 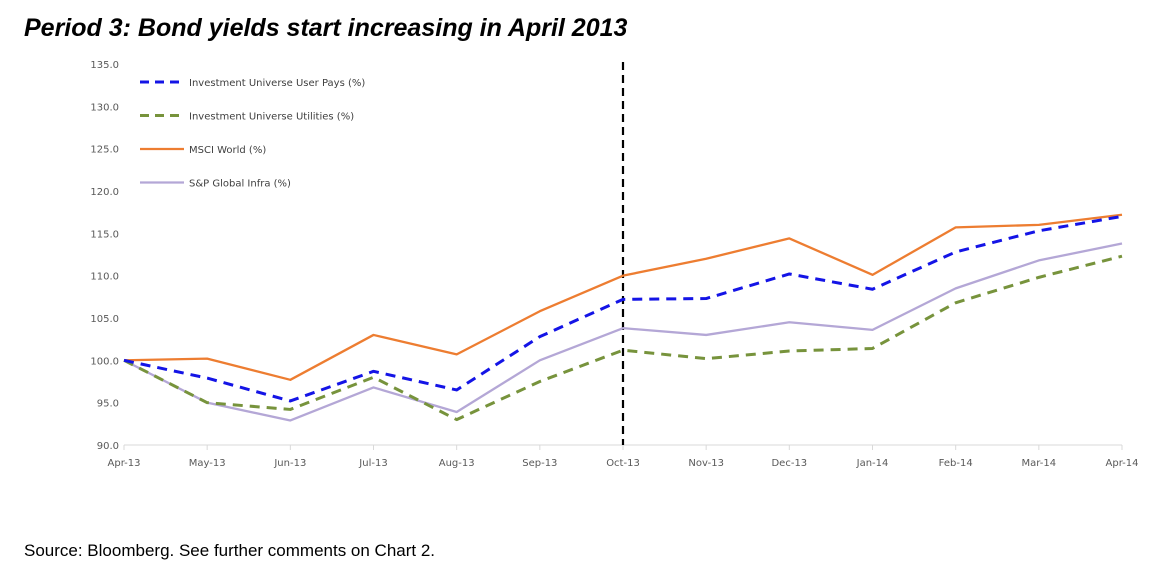 What do you see at coordinates (706, 463) in the screenshot?
I see `x-tick-label: Nov-13` at bounding box center [706, 463].